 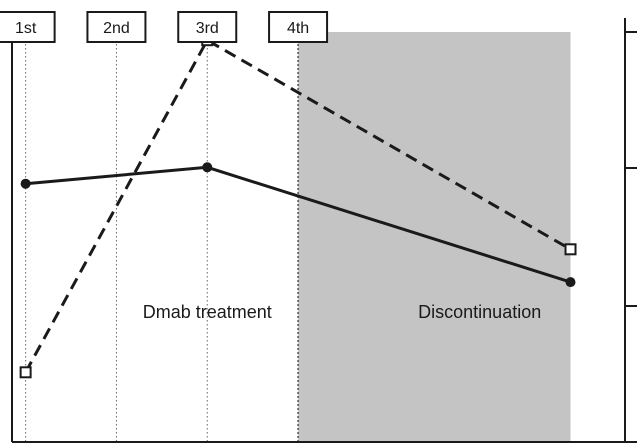 I want to click on injection-label: 1st, so click(x=26, y=28).